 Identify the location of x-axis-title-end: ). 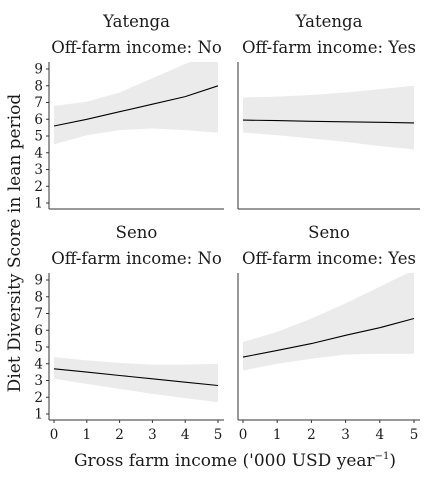
(392, 461).